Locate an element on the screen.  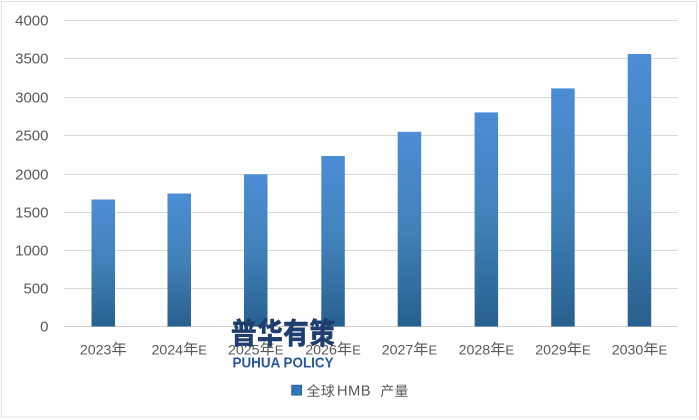
svg-text: 2029 is located at coordinates (551, 350).